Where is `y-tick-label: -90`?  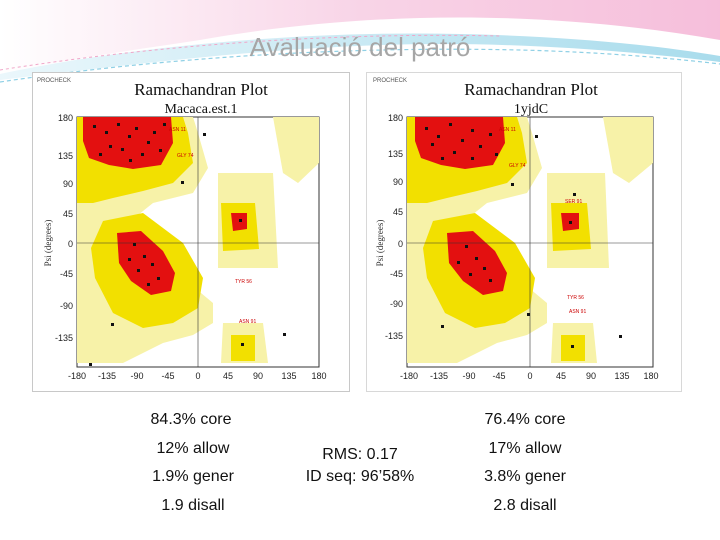
y-tick-label: -90 is located at coordinates (66, 306).